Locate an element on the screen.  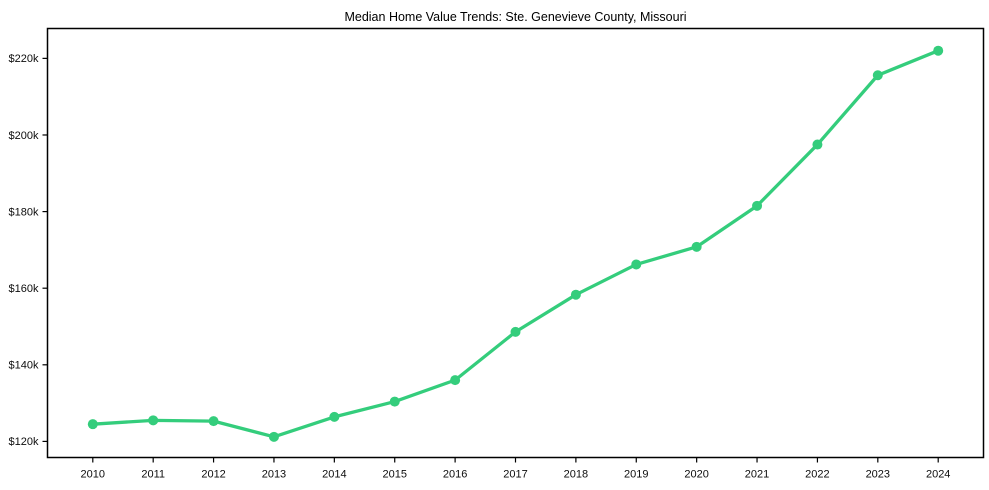
x-axis-tick-label: 2012 is located at coordinates (213, 475).